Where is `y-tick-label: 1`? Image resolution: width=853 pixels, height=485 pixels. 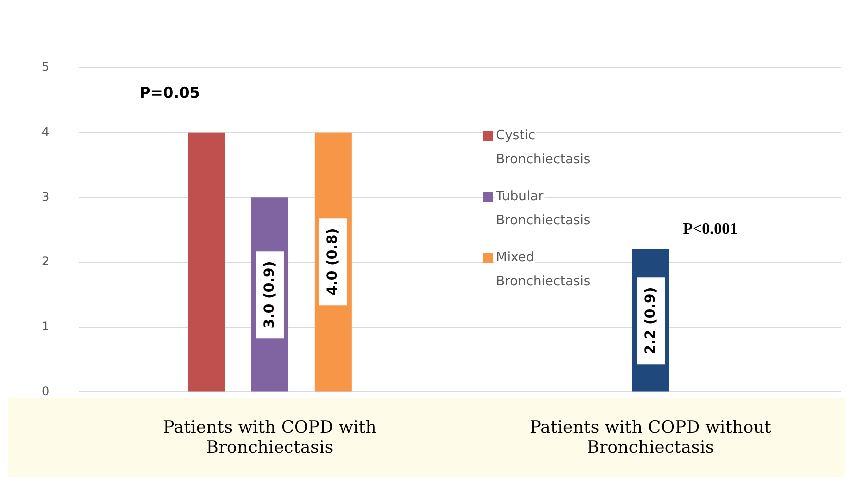 y-tick-label: 1 is located at coordinates (46, 326).